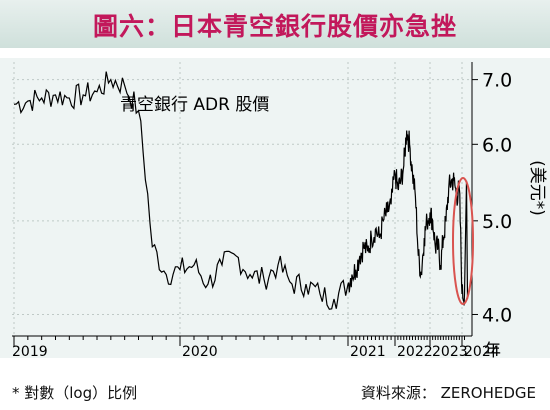 The image size is (550, 410). What do you see at coordinates (450, 352) in the screenshot?
I see `x-tick-label: 2023` at bounding box center [450, 352].